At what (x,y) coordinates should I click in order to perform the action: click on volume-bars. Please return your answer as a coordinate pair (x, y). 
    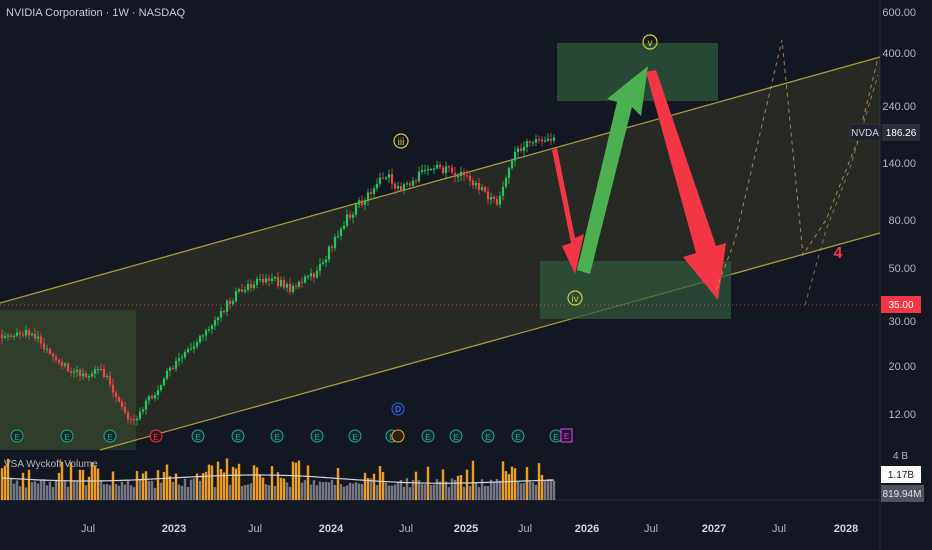
    Looking at the image, I should click on (278, 479).